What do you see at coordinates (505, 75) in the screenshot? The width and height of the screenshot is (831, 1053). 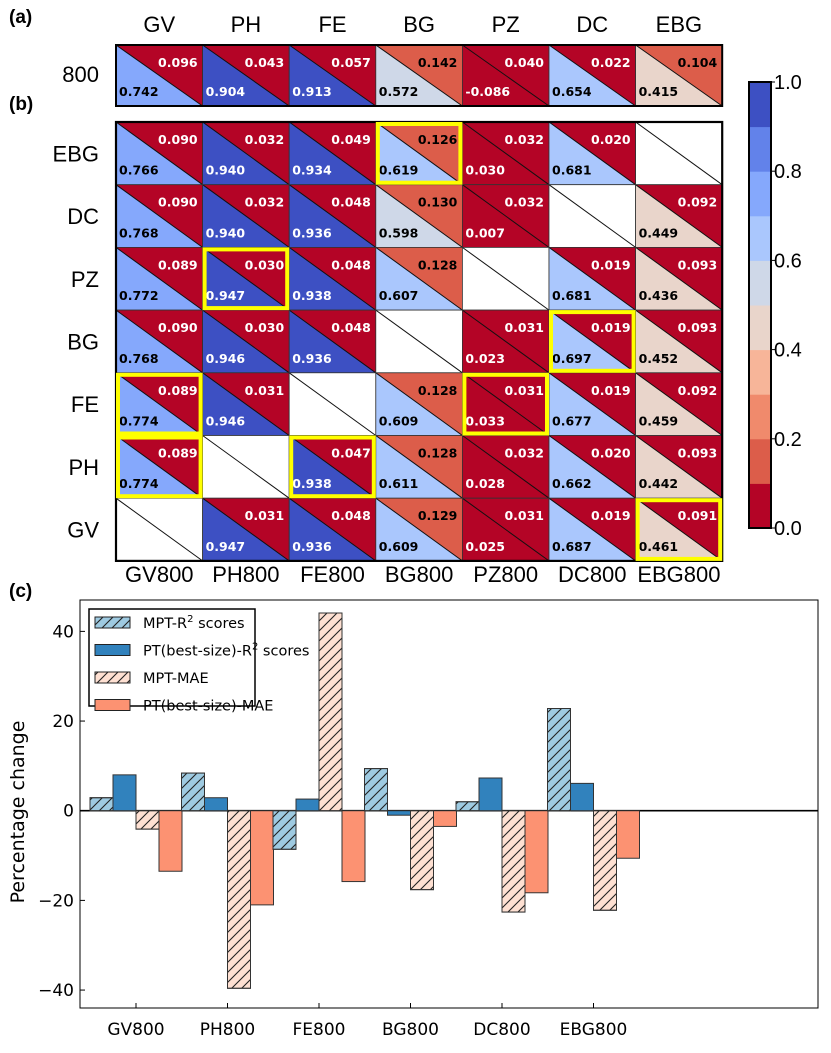 I see `heatmap-cell: 0.040 -0.086` at bounding box center [505, 75].